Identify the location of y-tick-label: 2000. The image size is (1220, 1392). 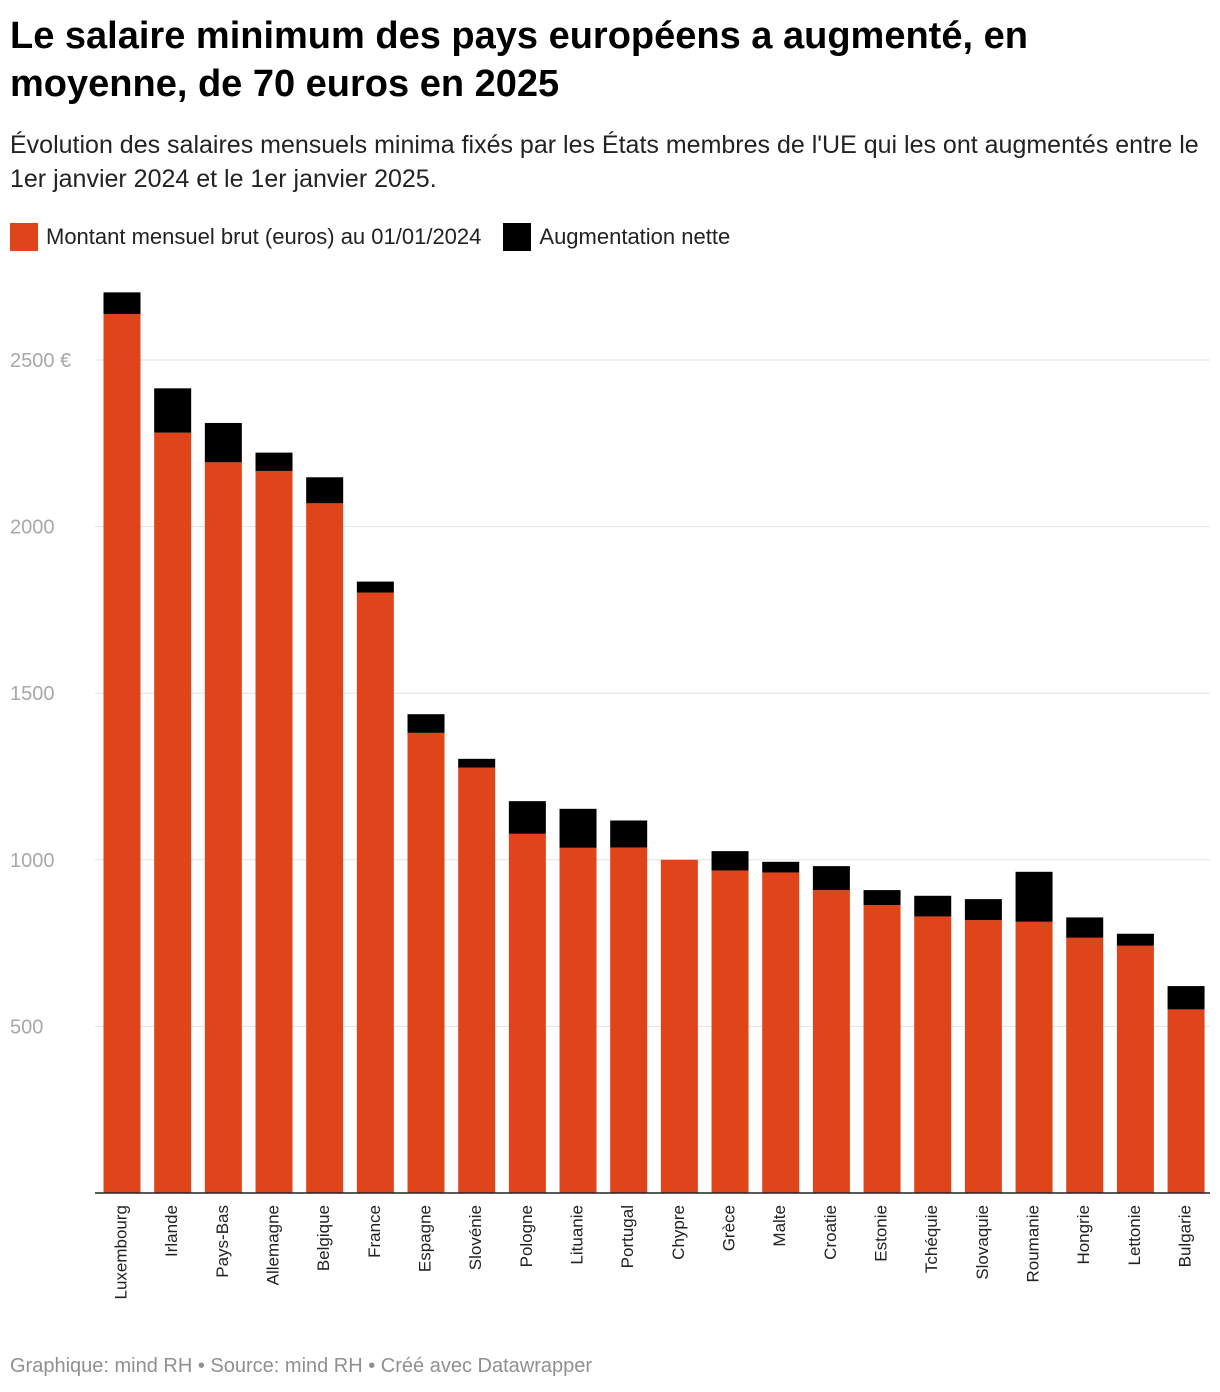
(32, 528).